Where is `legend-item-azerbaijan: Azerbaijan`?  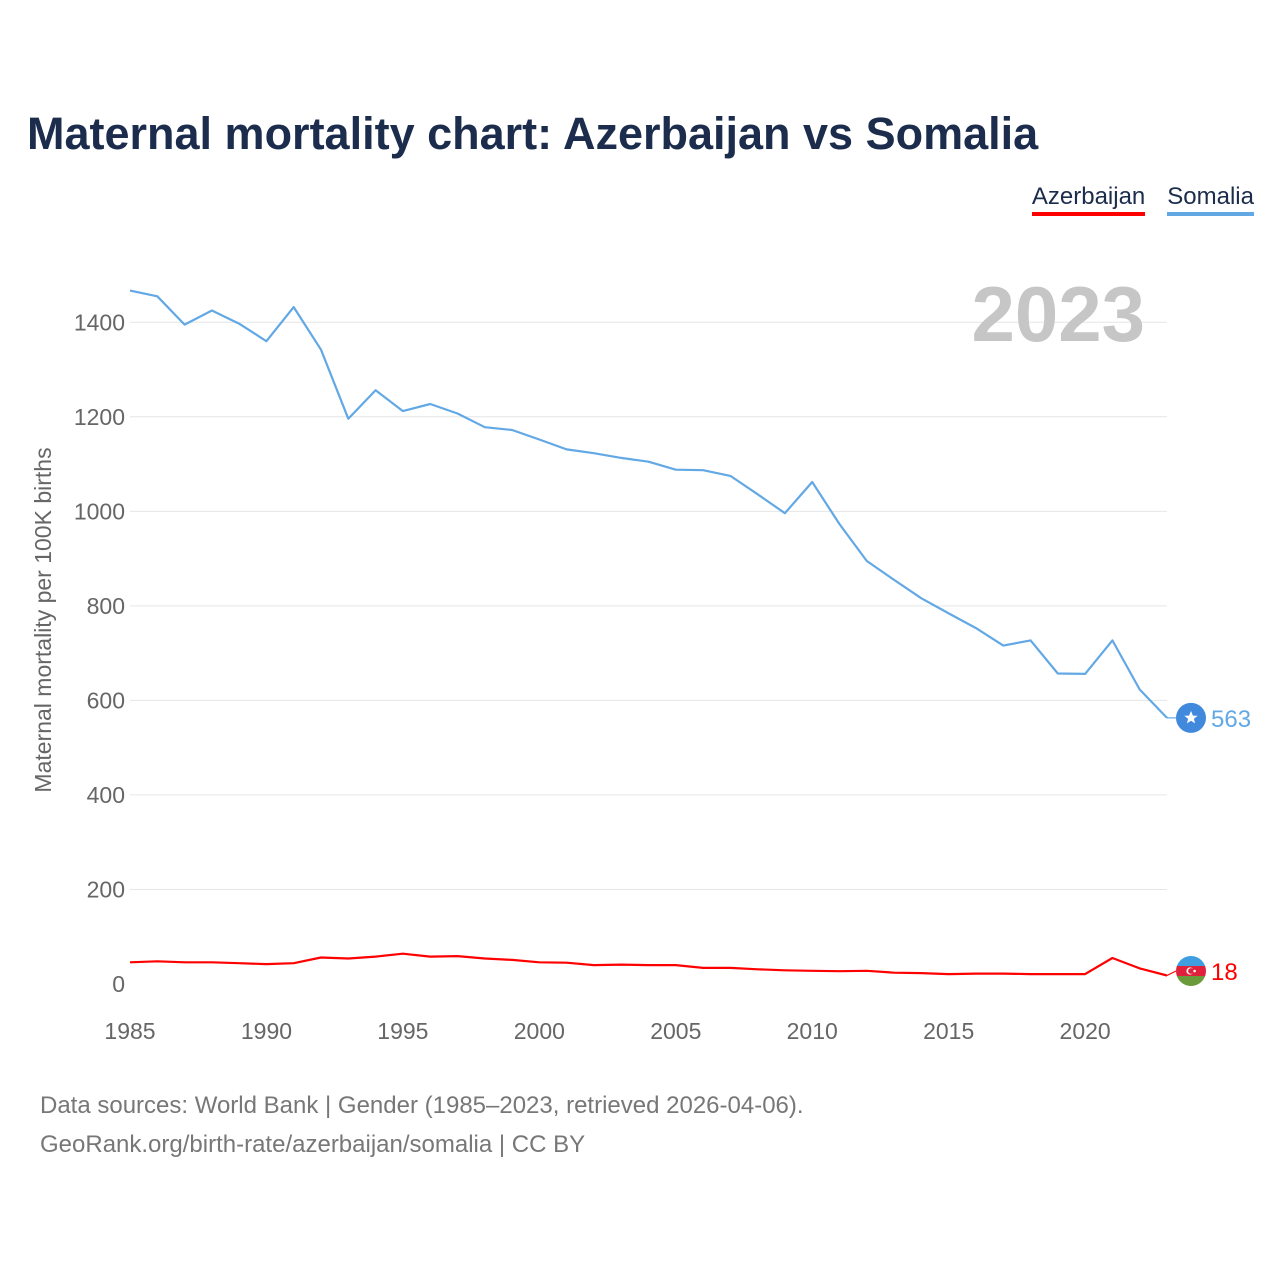 legend-item-azerbaijan: Azerbaijan is located at coordinates (1088, 199).